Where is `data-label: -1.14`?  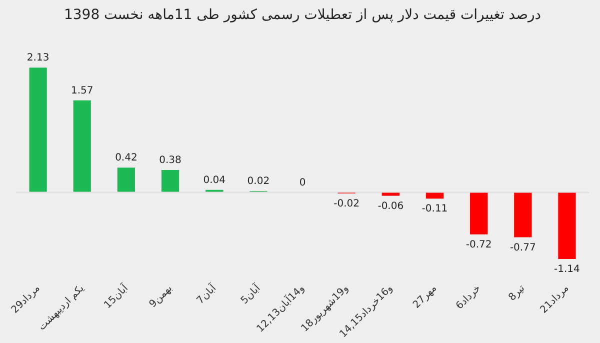
data-label: -1.14 is located at coordinates (567, 269).